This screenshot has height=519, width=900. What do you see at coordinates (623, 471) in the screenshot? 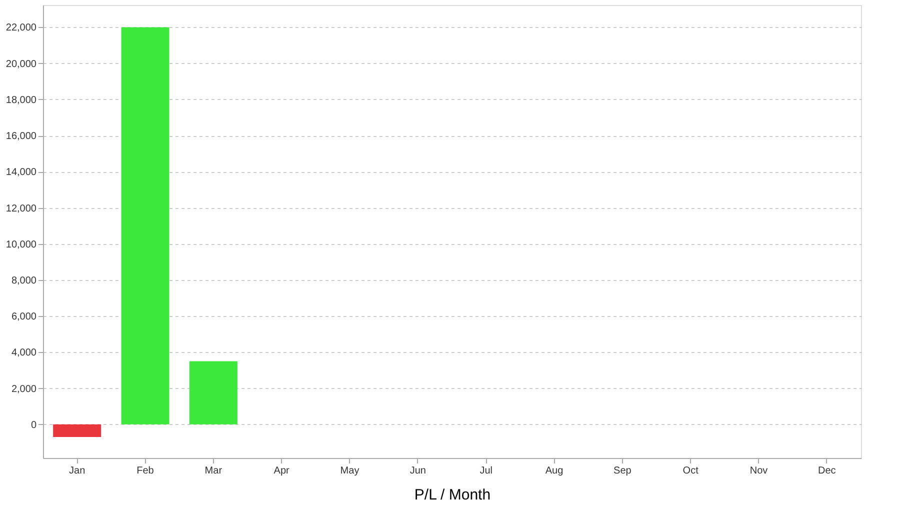
I see `x-tick-label: Sep` at bounding box center [623, 471].